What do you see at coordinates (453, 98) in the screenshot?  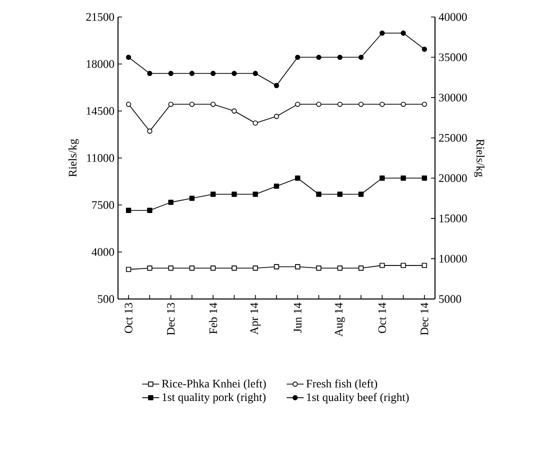 I see `y2-tick-label: 30000` at bounding box center [453, 98].